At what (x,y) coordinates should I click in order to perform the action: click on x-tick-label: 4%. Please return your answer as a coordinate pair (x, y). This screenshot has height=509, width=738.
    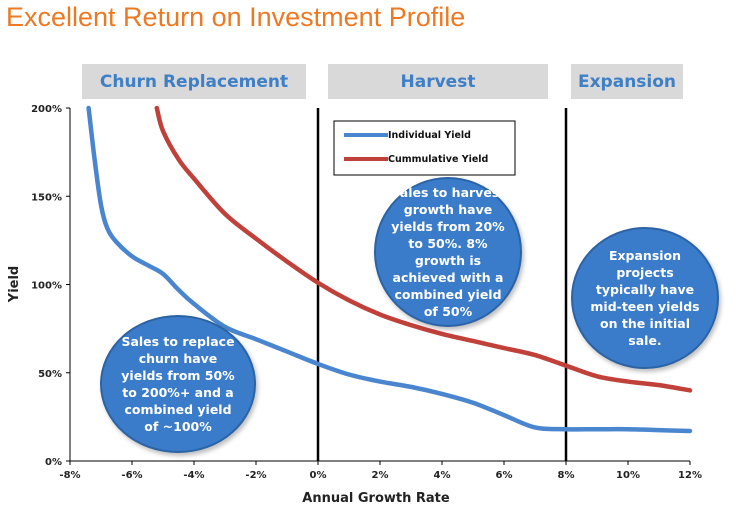
    Looking at the image, I should click on (442, 475).